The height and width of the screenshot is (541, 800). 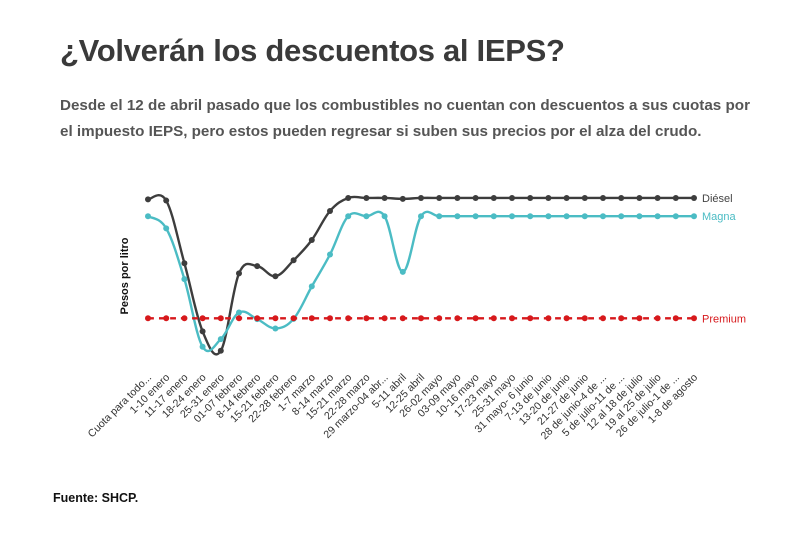 I want to click on series-label-magna: Magna, so click(x=719, y=217).